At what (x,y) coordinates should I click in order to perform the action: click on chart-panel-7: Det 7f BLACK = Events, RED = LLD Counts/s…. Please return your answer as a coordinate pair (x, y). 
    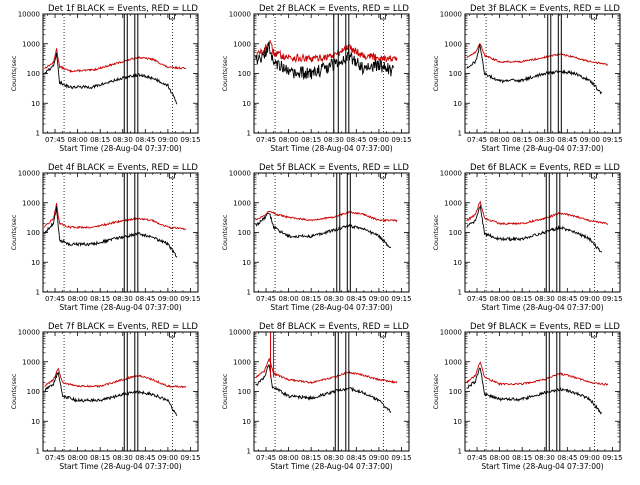
    Looking at the image, I should click on (105, 396).